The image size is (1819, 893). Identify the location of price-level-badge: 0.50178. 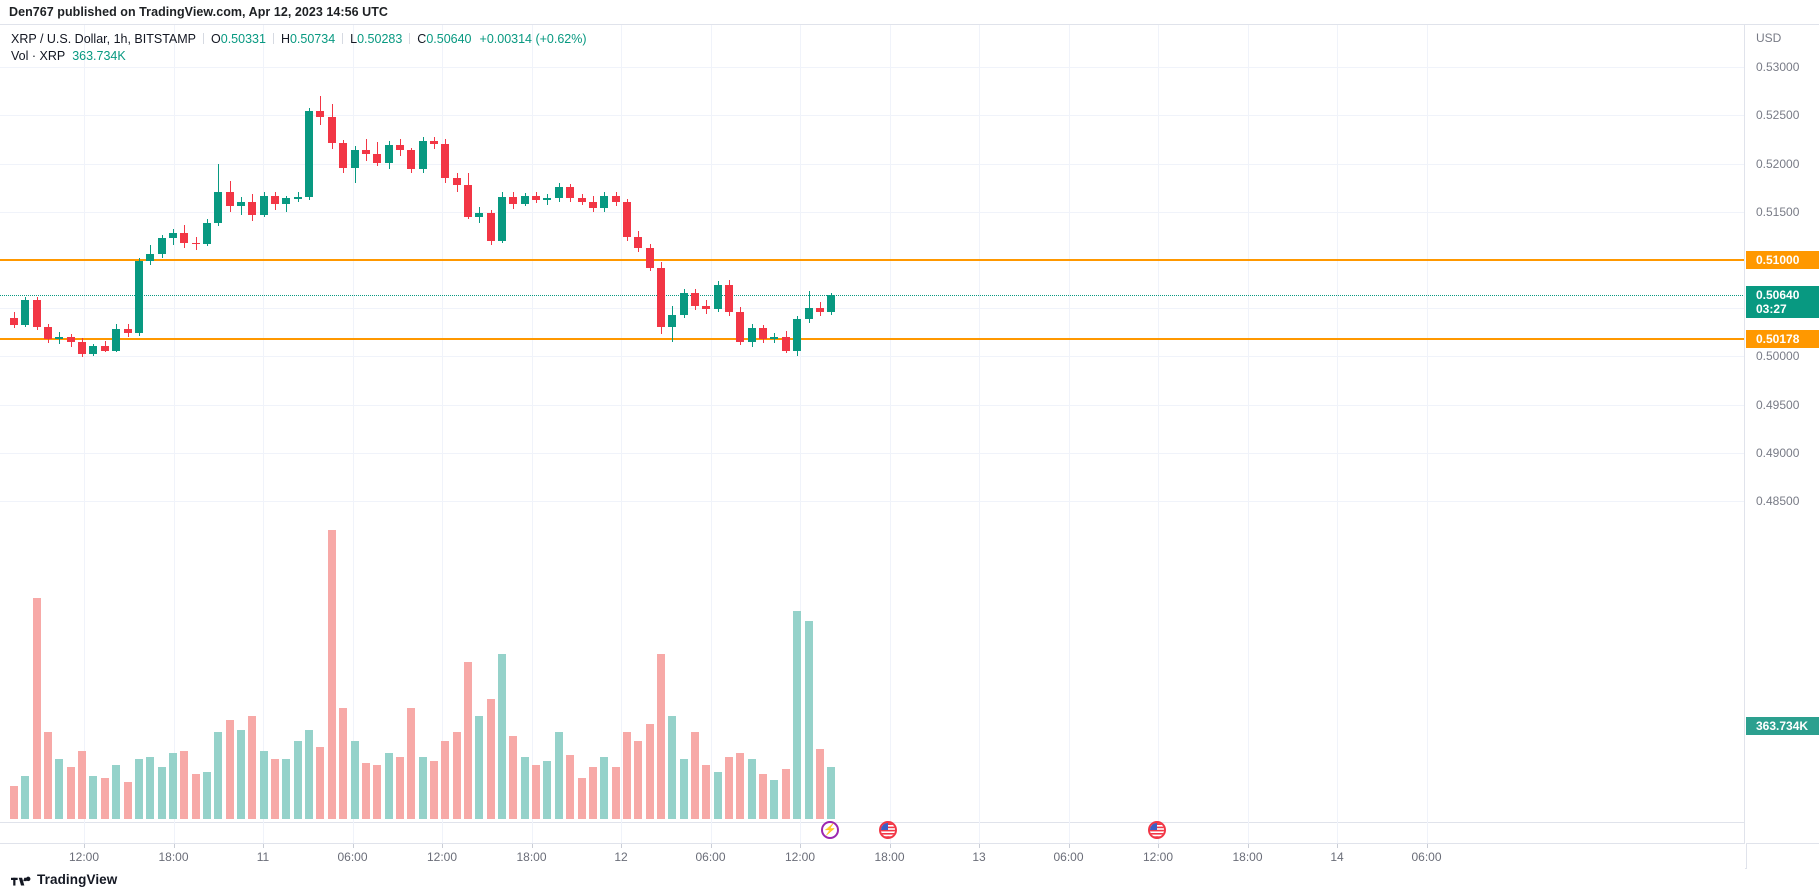
(1782, 339).